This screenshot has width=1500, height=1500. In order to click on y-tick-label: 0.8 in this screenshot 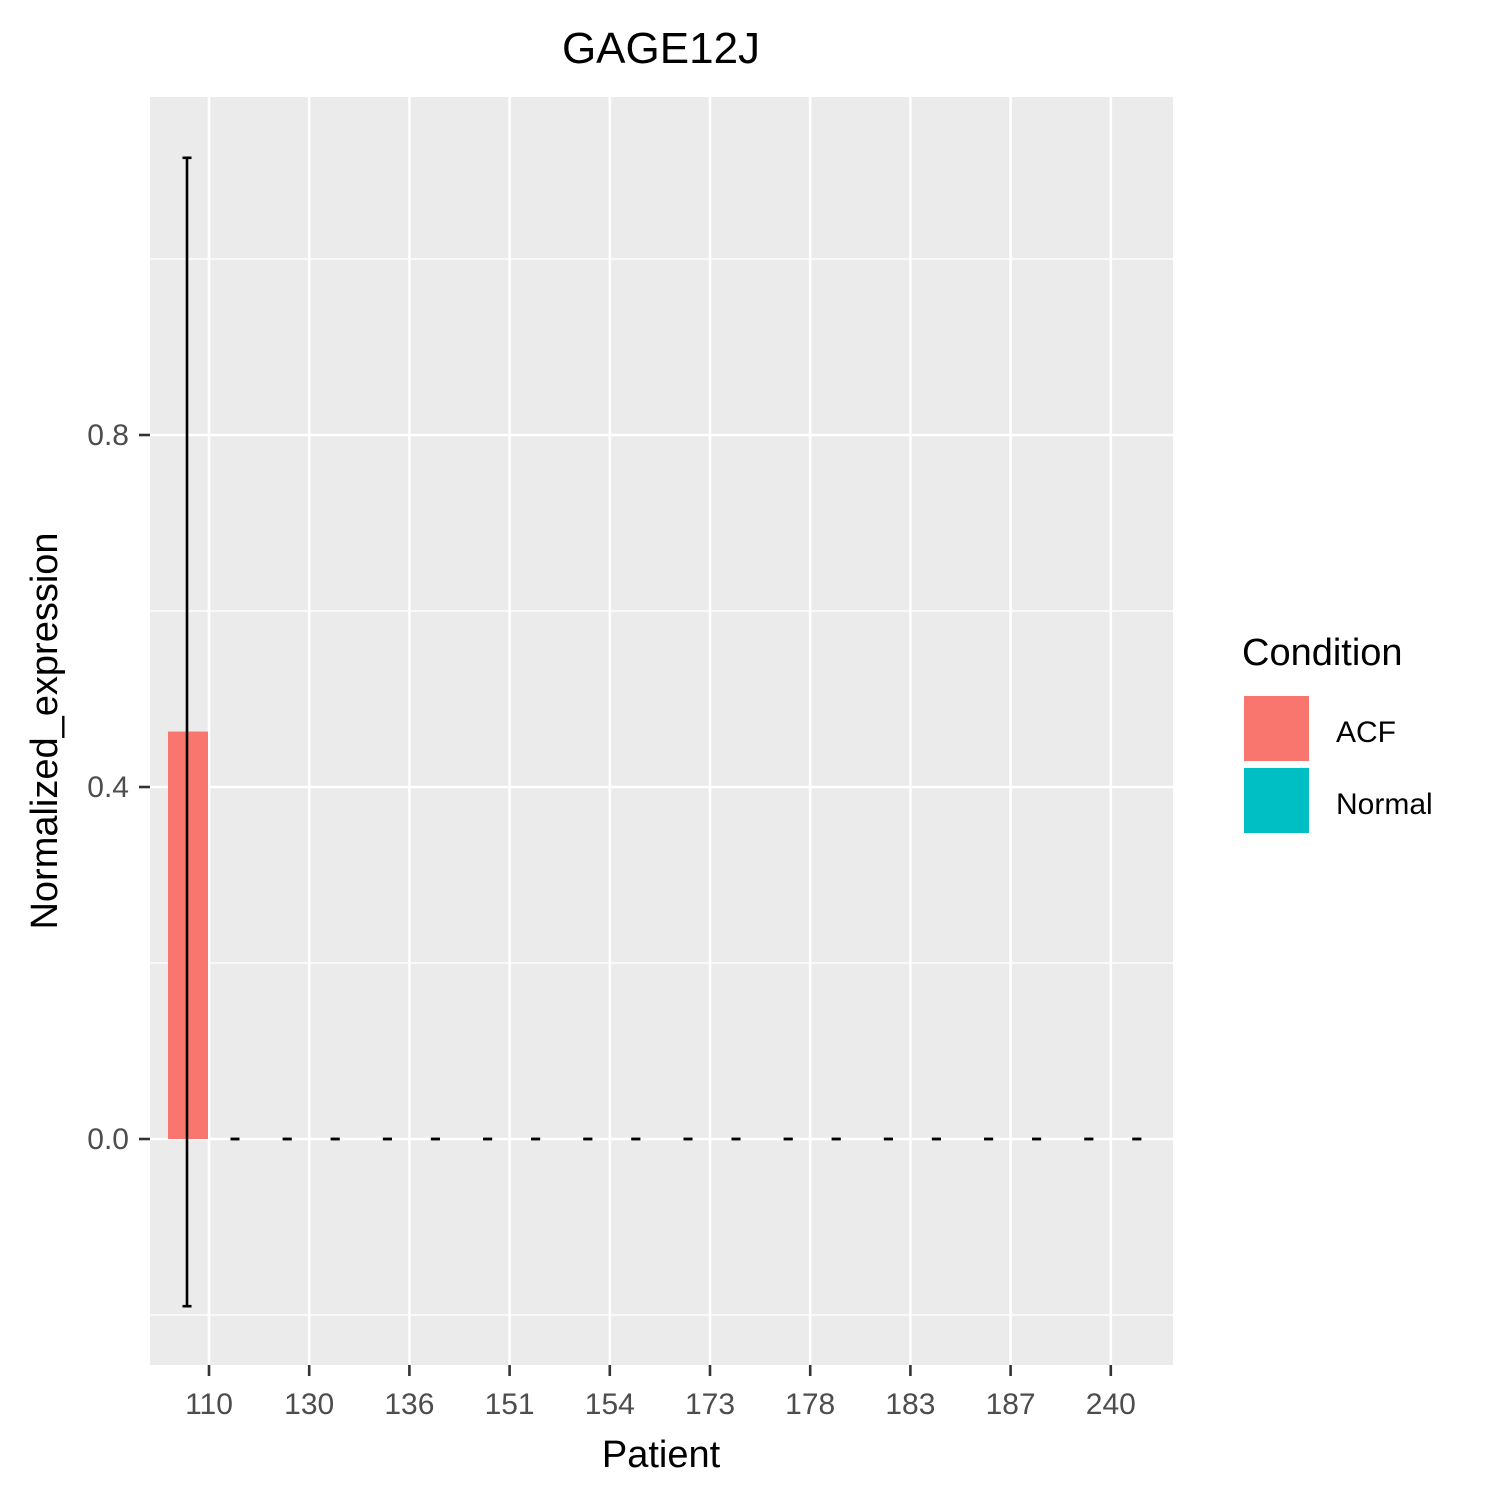, I will do `click(108, 435)`.